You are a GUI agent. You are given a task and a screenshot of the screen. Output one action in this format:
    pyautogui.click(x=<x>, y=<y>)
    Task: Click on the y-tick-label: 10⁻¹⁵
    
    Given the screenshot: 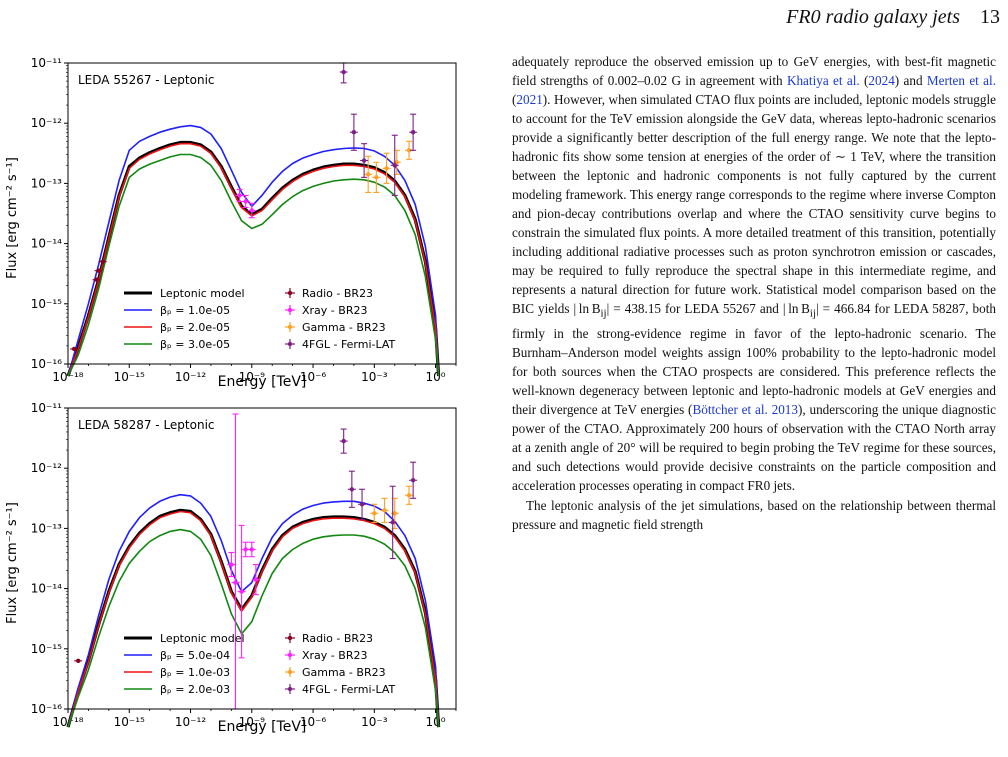 What is the action you would take?
    pyautogui.click(x=46, y=649)
    